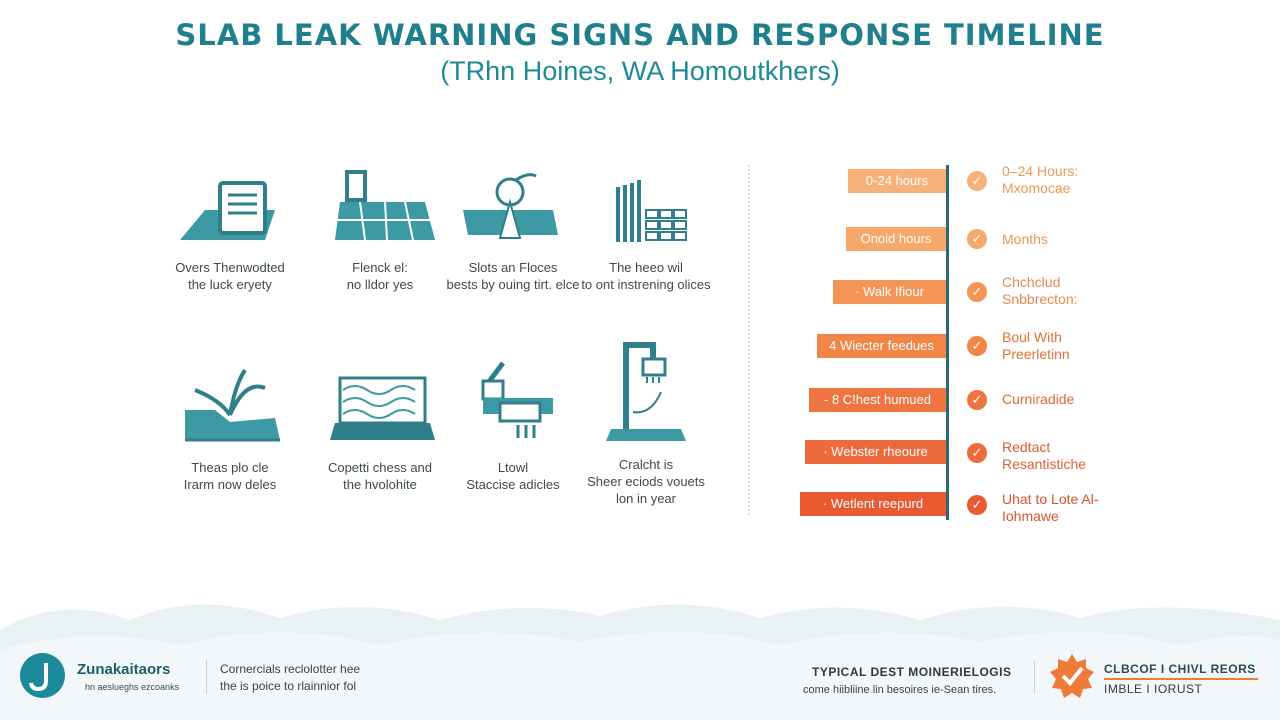 The width and height of the screenshot is (1280, 720). I want to click on timeline-axis, so click(947, 342).